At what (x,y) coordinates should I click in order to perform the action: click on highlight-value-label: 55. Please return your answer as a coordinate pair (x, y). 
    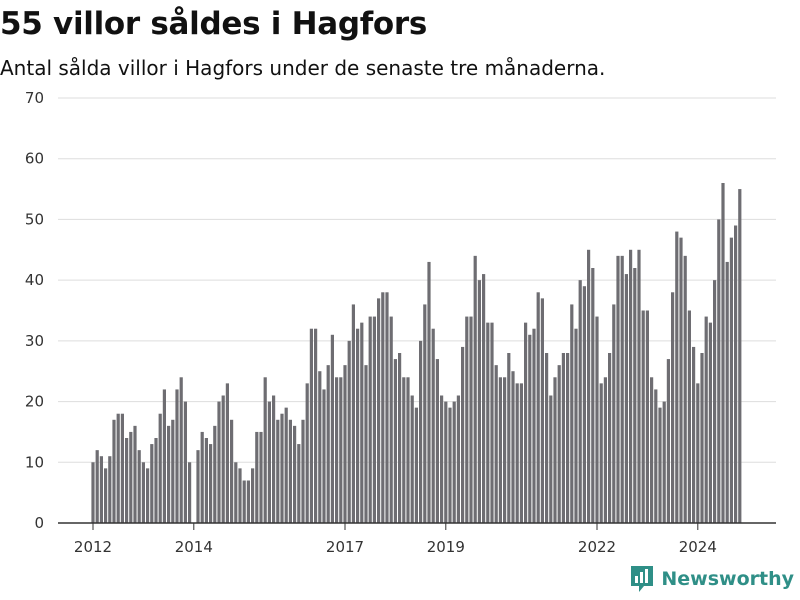
    Looking at the image, I should click on (744, 2).